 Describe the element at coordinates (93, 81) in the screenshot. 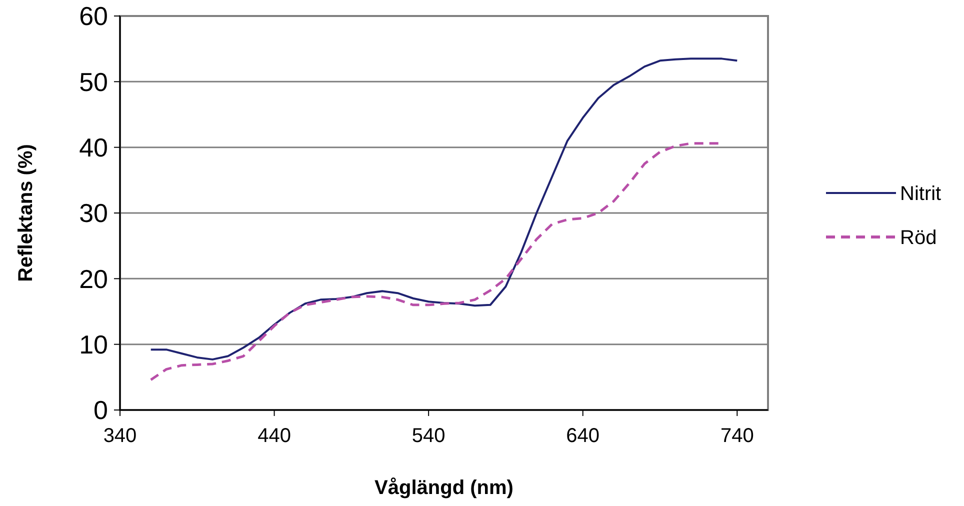

I see `y-tick-label: 50` at that location.